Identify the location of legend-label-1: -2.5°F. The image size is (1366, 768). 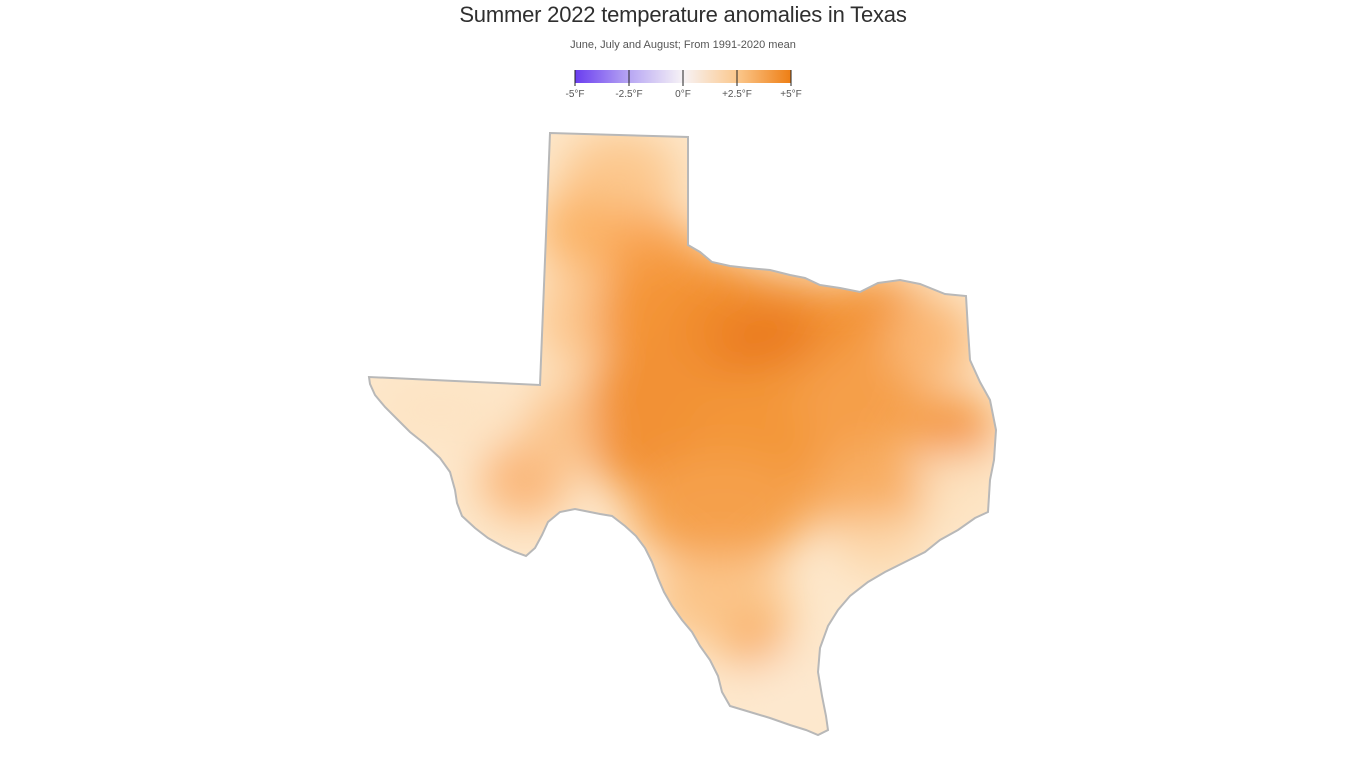
(628, 94).